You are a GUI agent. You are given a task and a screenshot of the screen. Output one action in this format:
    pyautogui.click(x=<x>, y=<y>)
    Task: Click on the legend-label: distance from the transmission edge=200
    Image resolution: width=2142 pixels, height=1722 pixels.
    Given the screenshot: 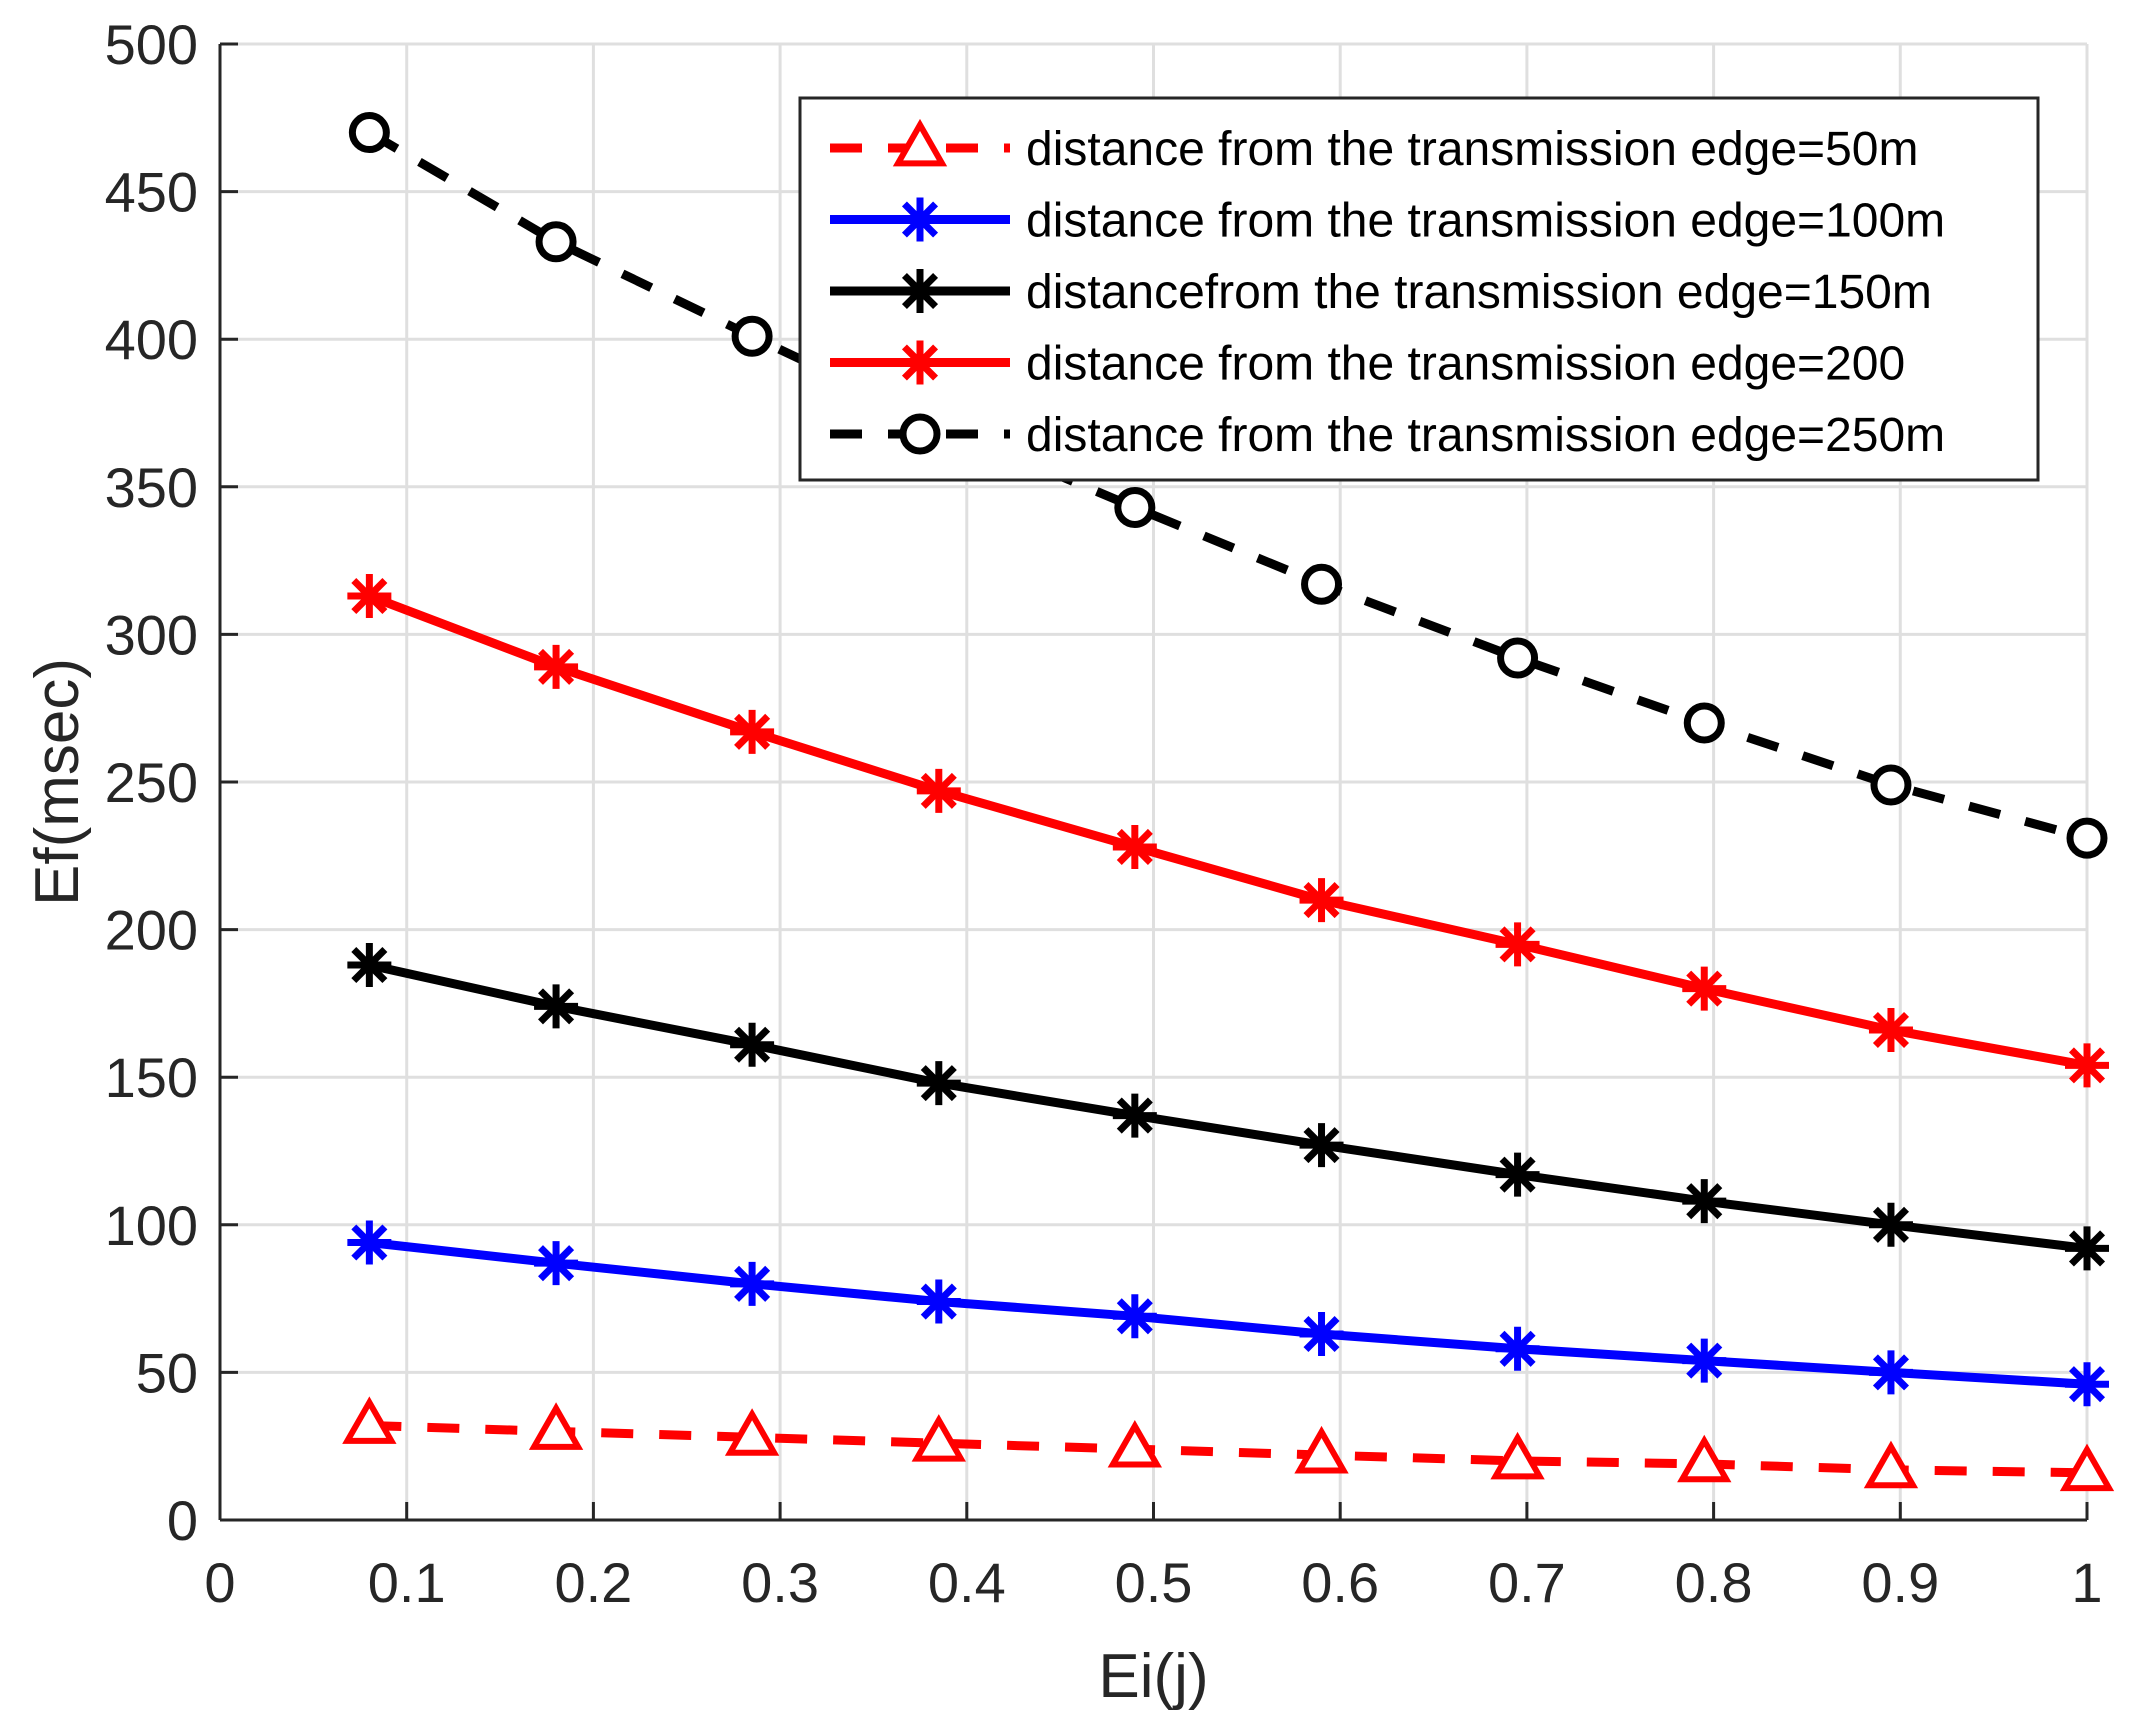 What is the action you would take?
    pyautogui.click(x=1465, y=364)
    